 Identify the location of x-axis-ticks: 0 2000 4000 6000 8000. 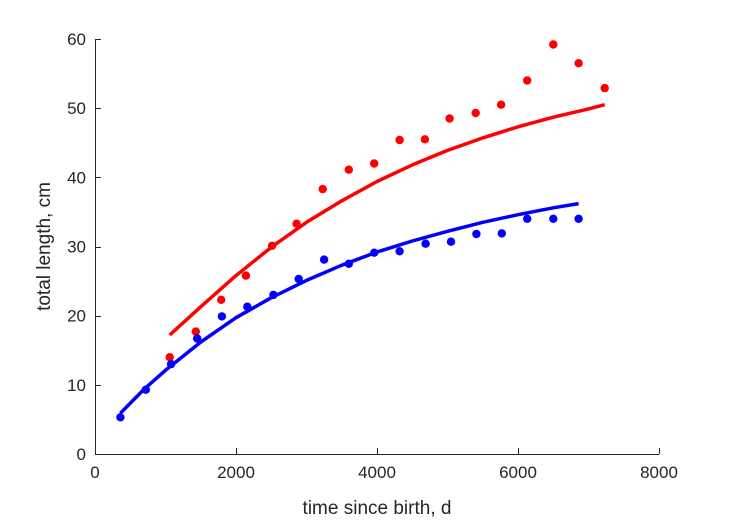
(384, 465).